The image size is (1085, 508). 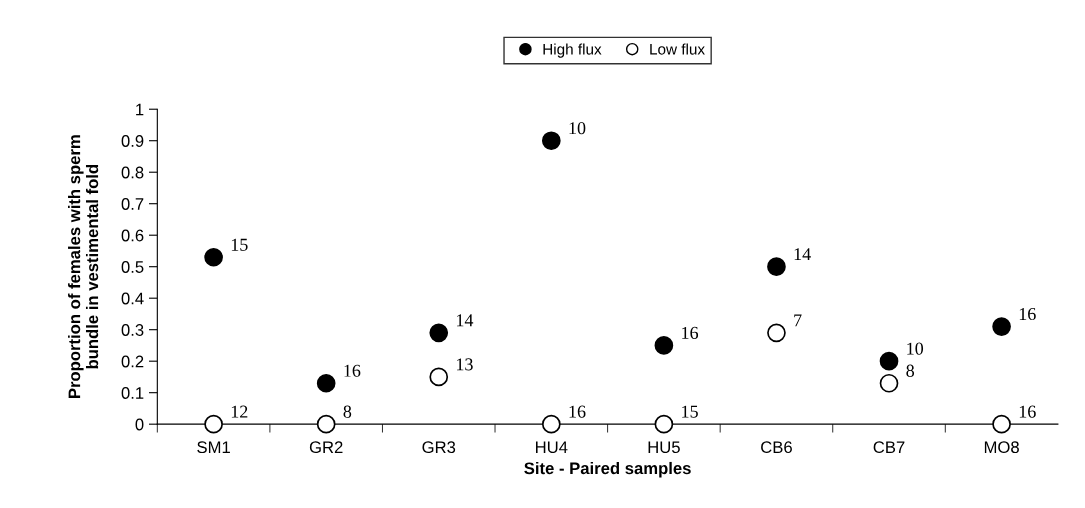 I want to click on legend-label: Low flux, so click(x=677, y=49).